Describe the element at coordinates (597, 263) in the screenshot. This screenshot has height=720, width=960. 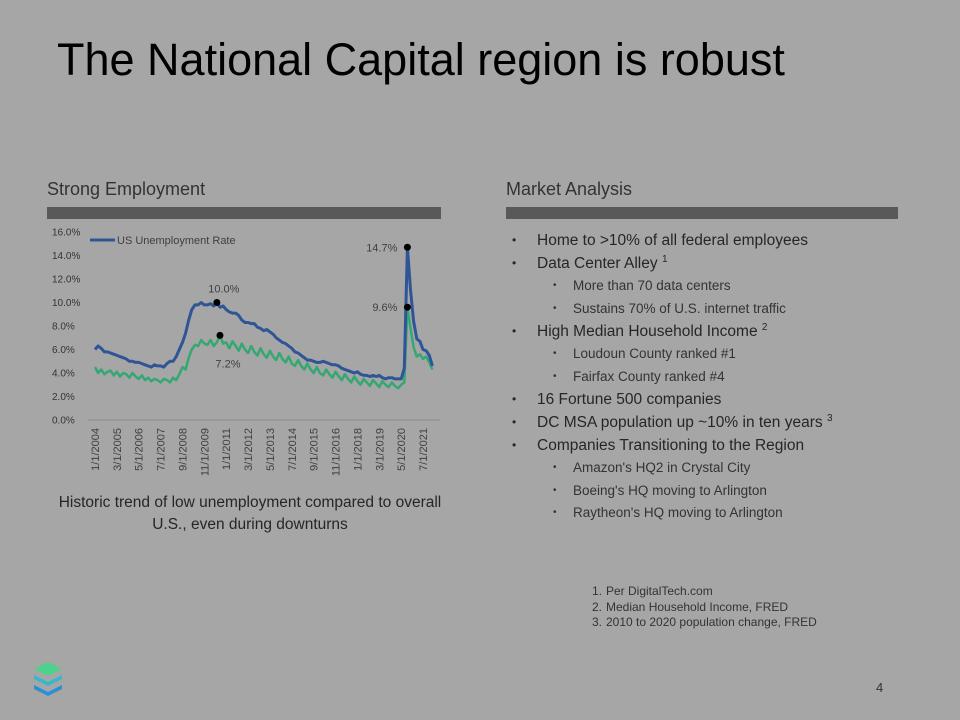
I see `bullet-text: Data Center Alley` at that location.